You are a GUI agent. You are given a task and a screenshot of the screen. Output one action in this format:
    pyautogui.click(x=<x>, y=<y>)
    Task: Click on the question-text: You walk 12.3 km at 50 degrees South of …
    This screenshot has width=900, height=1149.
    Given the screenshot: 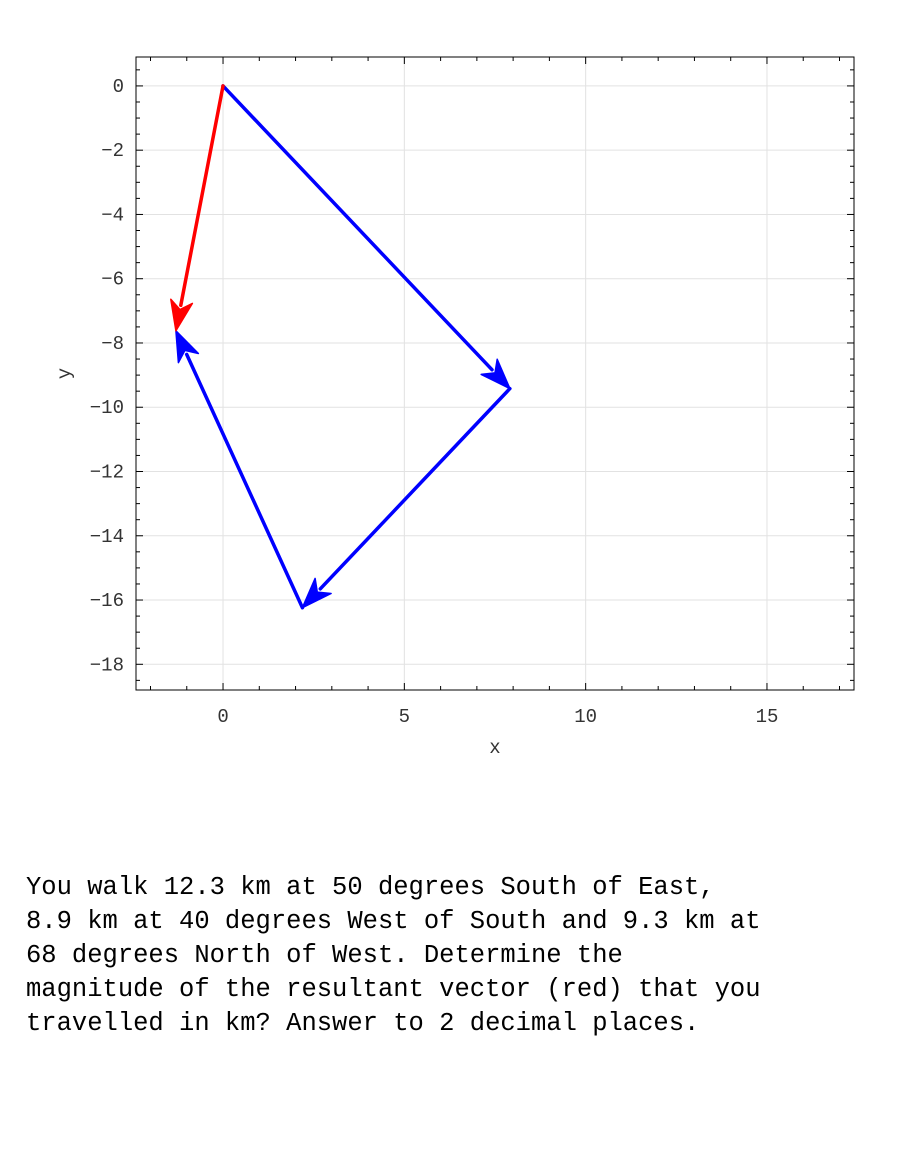 What is the action you would take?
    pyautogui.click(x=393, y=955)
    